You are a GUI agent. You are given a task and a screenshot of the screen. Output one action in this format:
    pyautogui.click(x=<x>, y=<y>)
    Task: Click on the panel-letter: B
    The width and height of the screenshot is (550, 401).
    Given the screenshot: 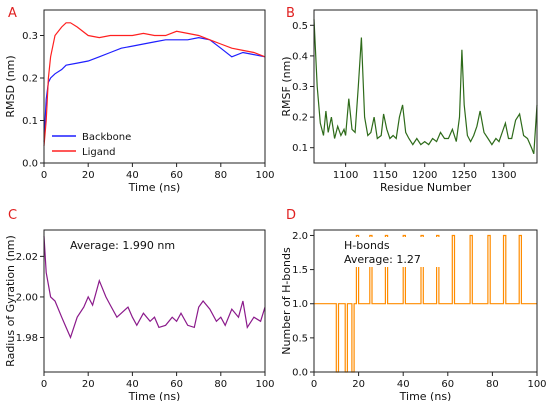 What is the action you would take?
    pyautogui.click(x=290, y=13)
    